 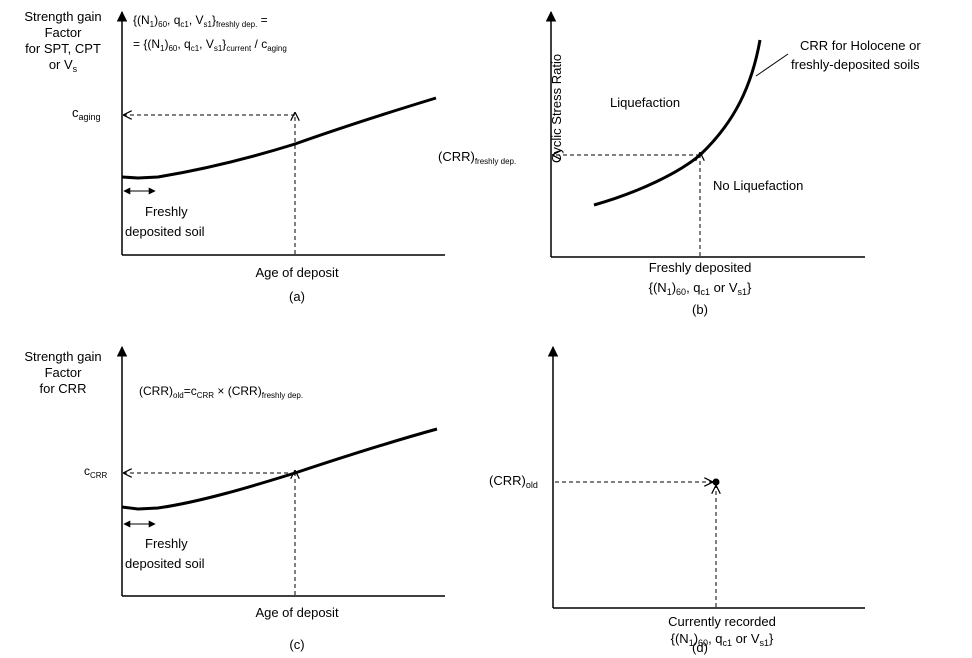 I want to click on panel-c-equation: (CRR)old=cCRR × (CRR)freshly dep., so click(x=221, y=392).